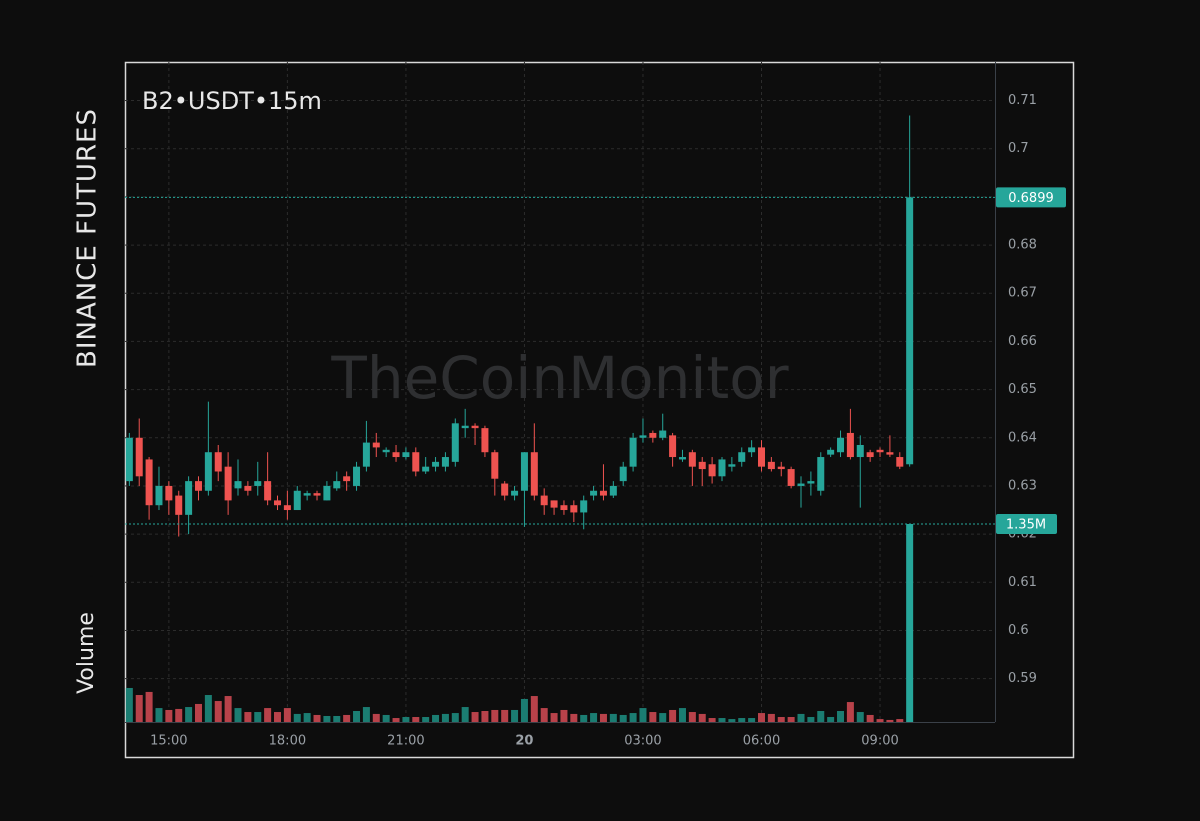 Image resolution: width=1200 pixels, height=821 pixels. I want to click on x-tick-label: 06:00, so click(761, 741).